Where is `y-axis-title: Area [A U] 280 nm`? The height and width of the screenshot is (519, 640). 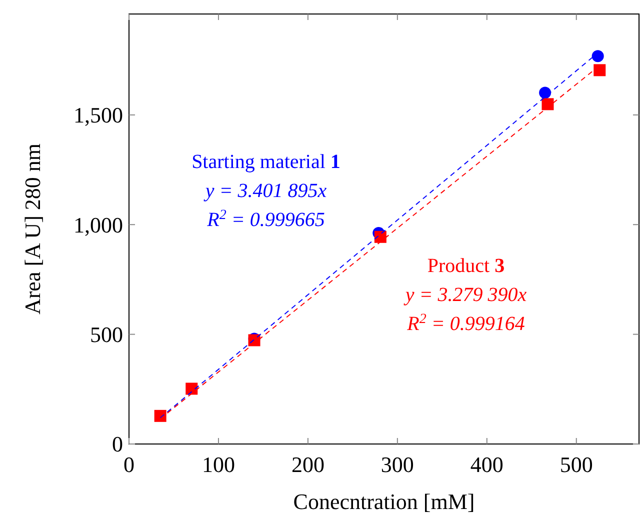 y-axis-title: Area [A U] 280 nm is located at coordinates (32, 229).